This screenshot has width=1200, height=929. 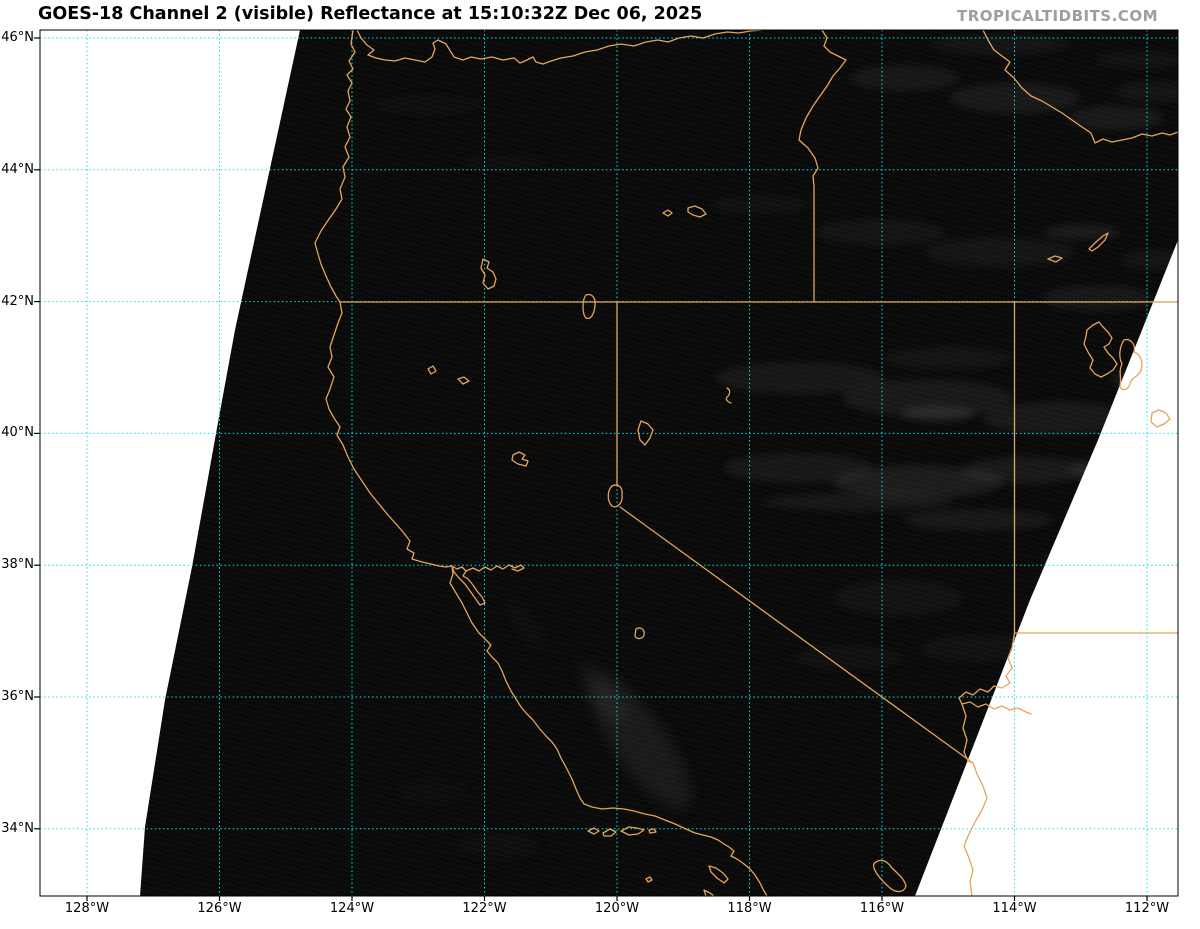 I want to click on lat-tick-label: 34°N, so click(x=17, y=828).